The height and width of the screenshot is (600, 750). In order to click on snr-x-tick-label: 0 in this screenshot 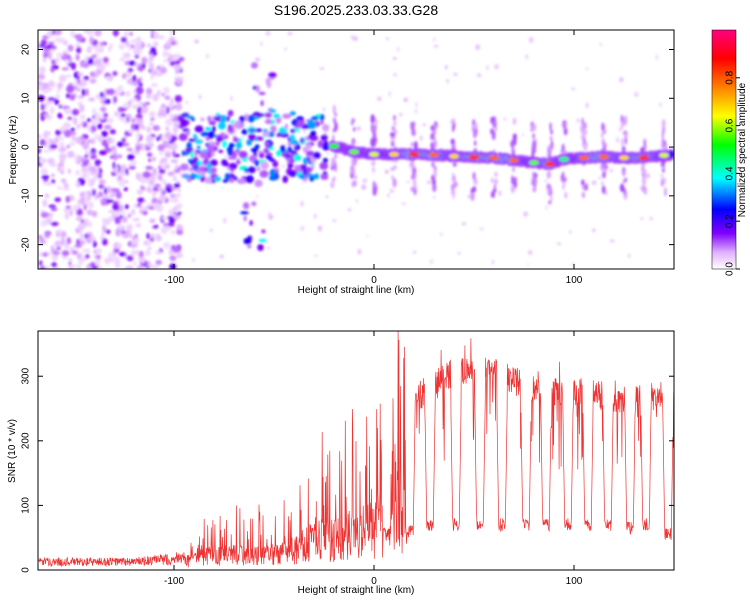, I will do `click(374, 581)`.